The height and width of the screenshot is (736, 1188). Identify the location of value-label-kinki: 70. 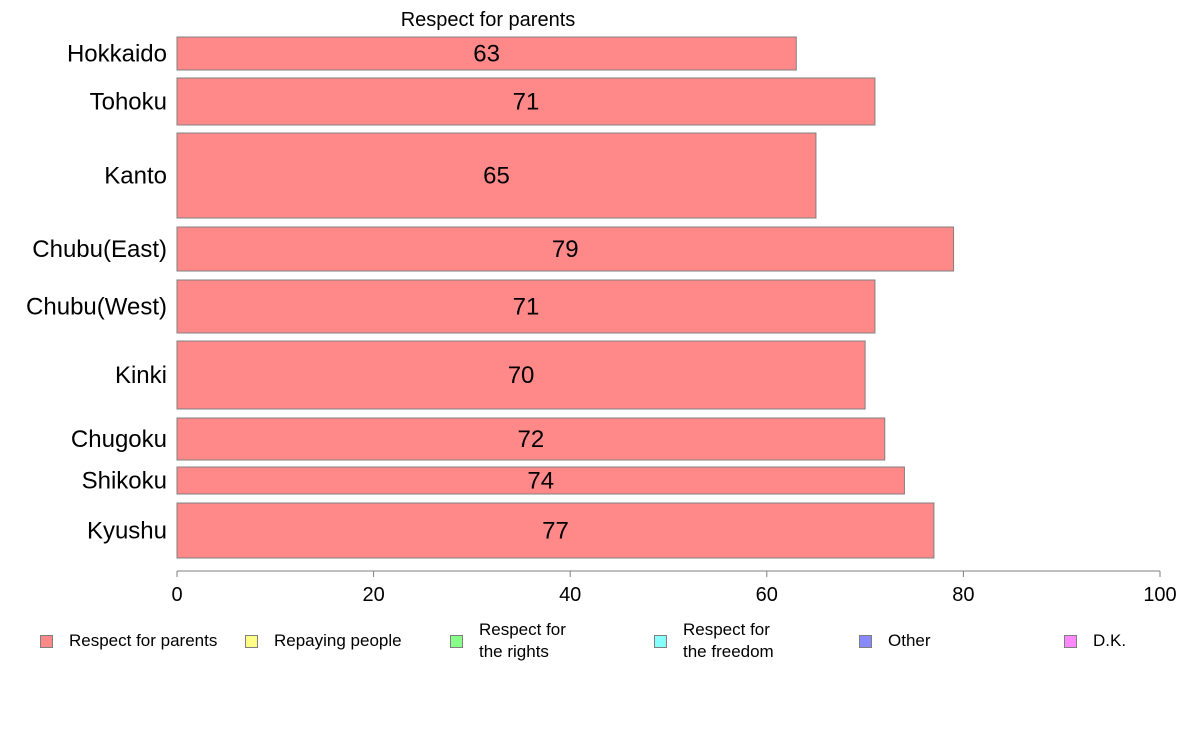
(521, 375).